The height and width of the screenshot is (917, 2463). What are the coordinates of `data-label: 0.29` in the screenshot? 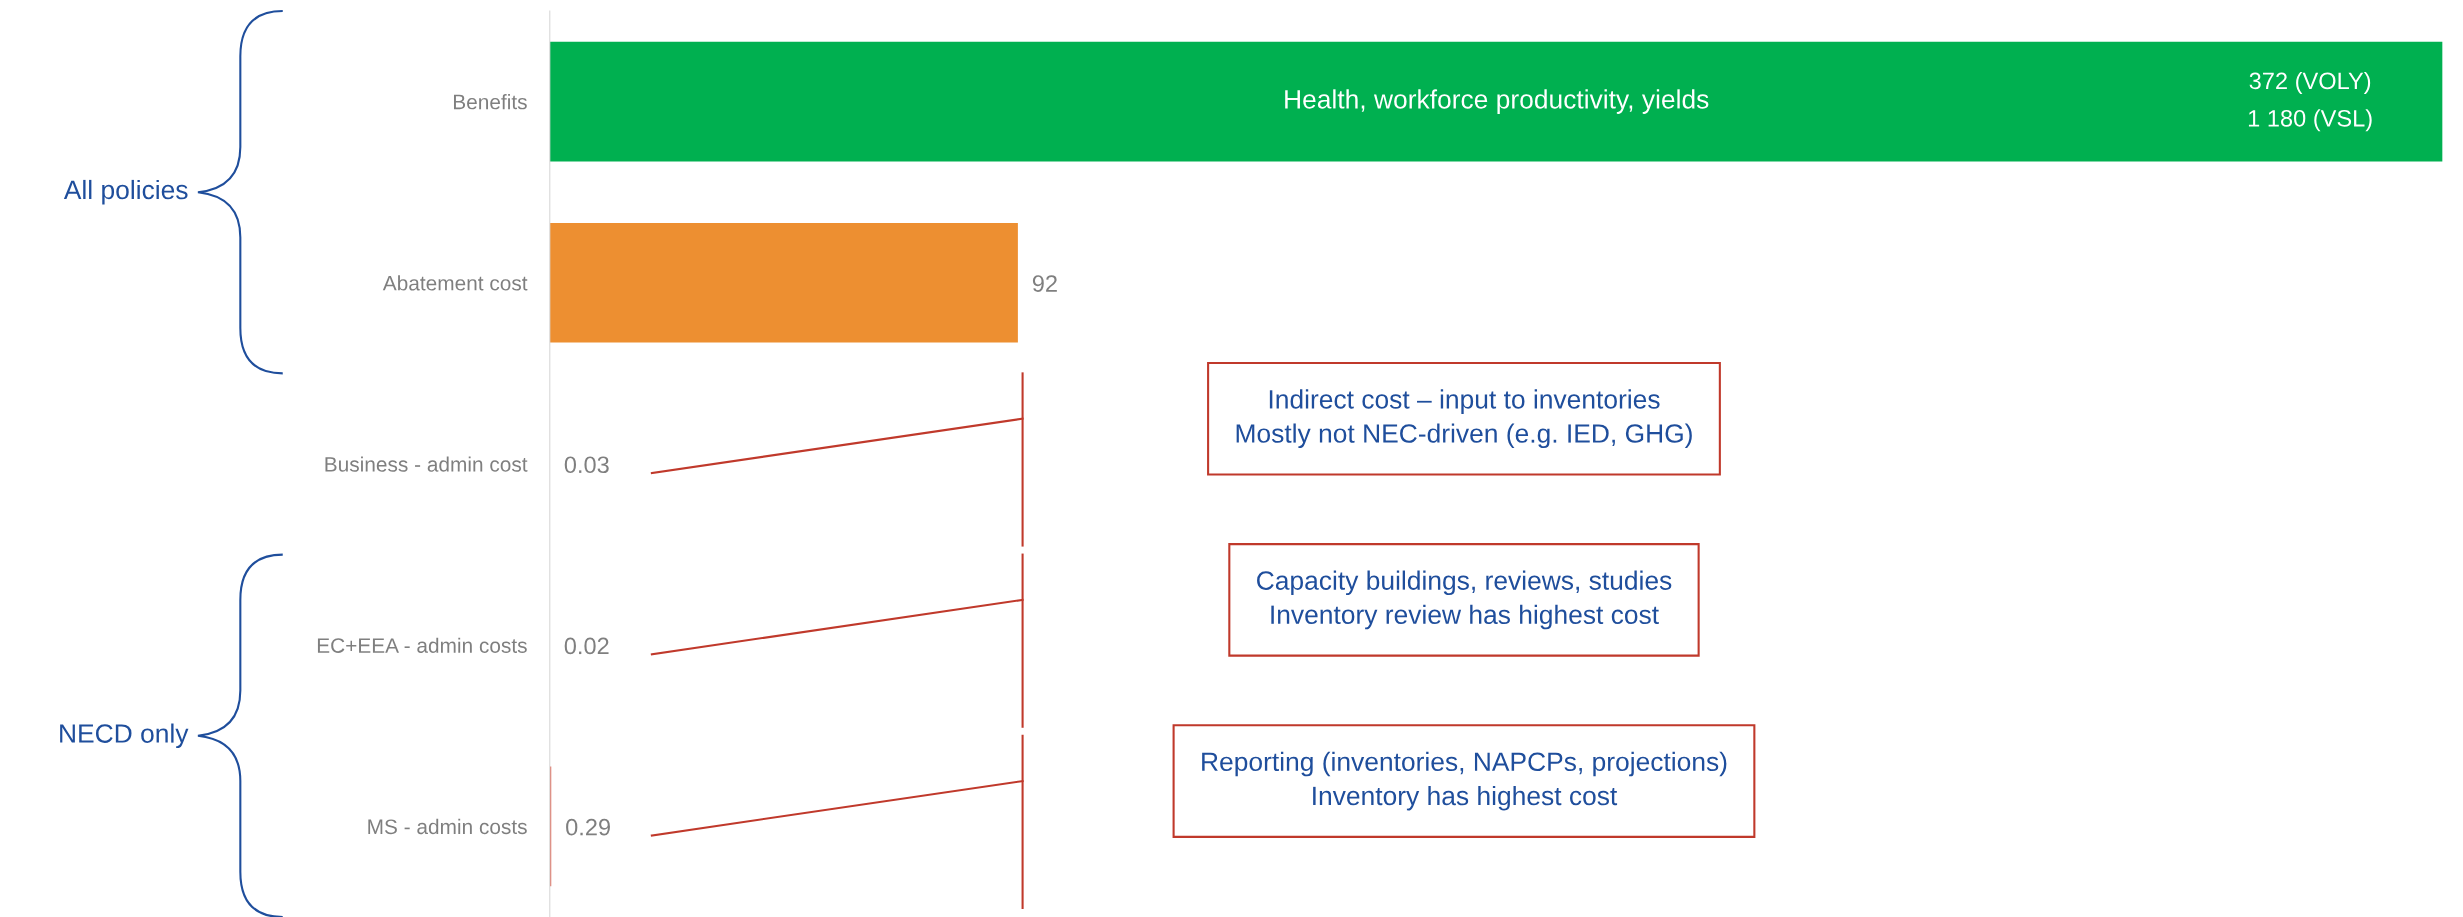 It's located at (588, 827).